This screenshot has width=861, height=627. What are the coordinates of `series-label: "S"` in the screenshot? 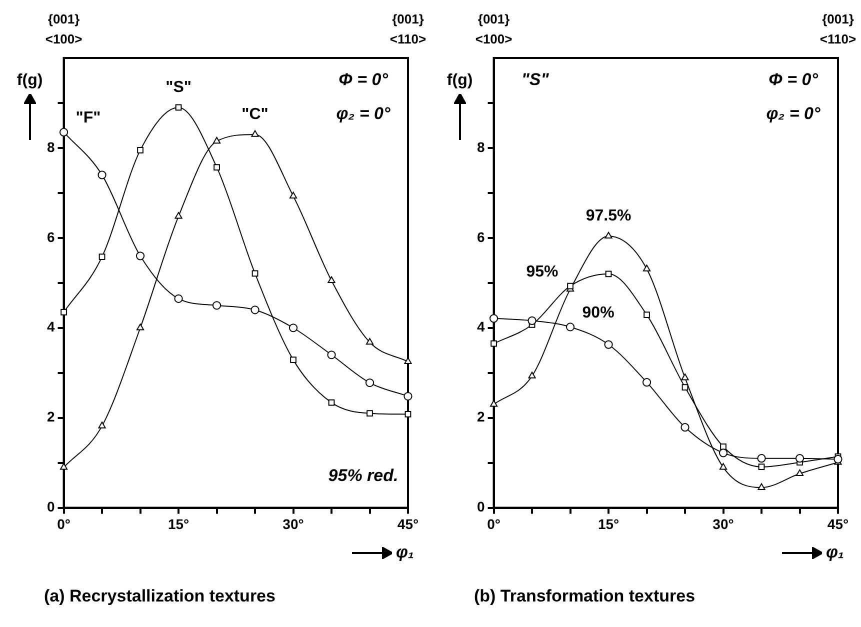 It's located at (179, 87).